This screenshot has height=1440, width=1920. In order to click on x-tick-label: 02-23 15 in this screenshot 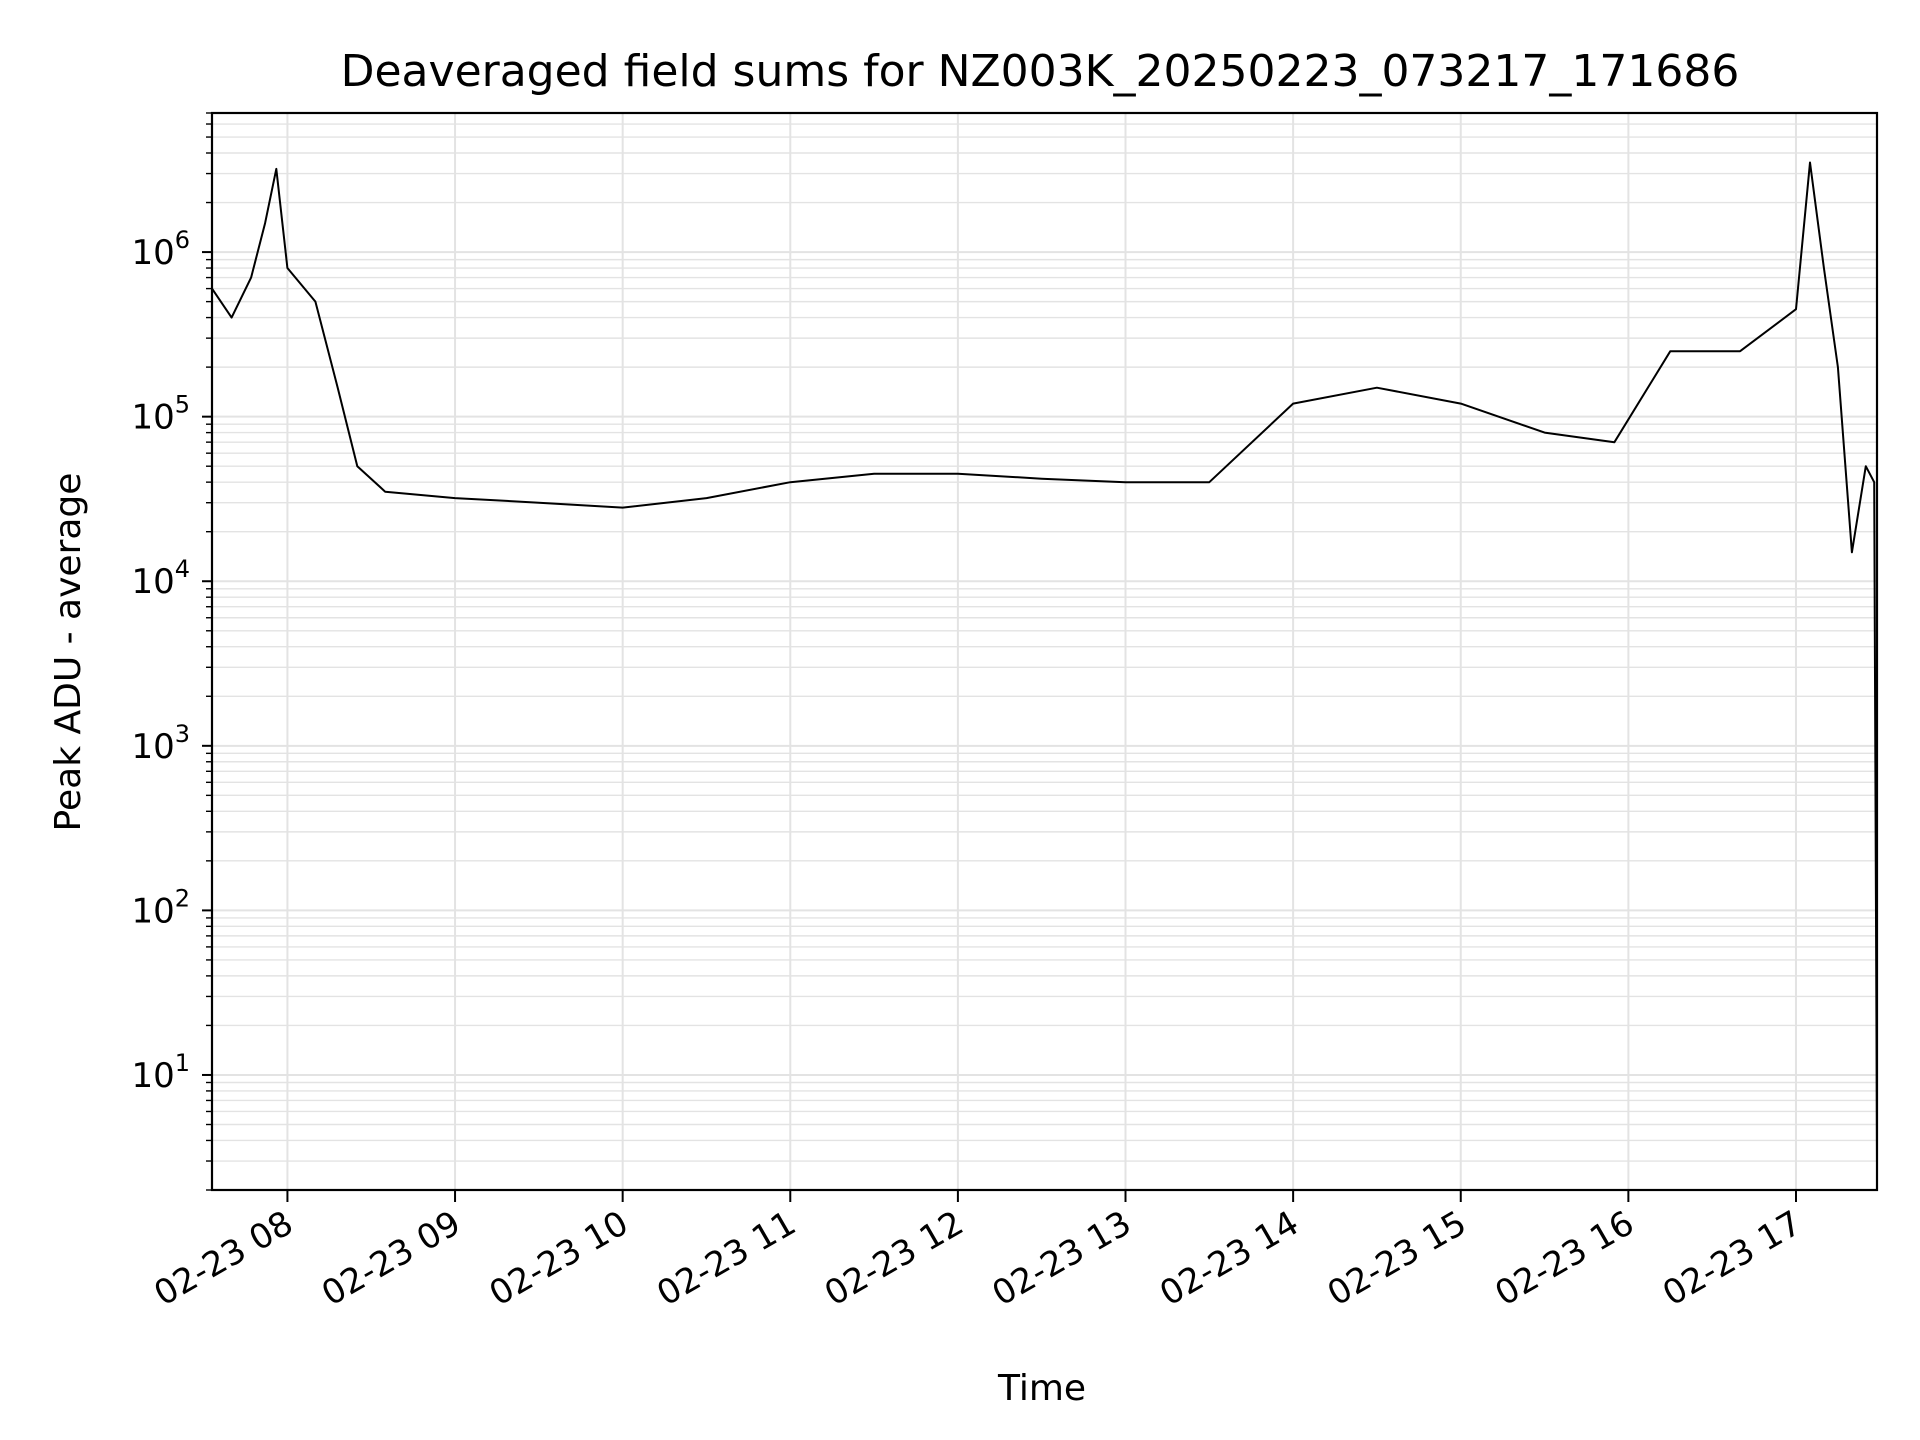, I will do `click(1397, 1258)`.